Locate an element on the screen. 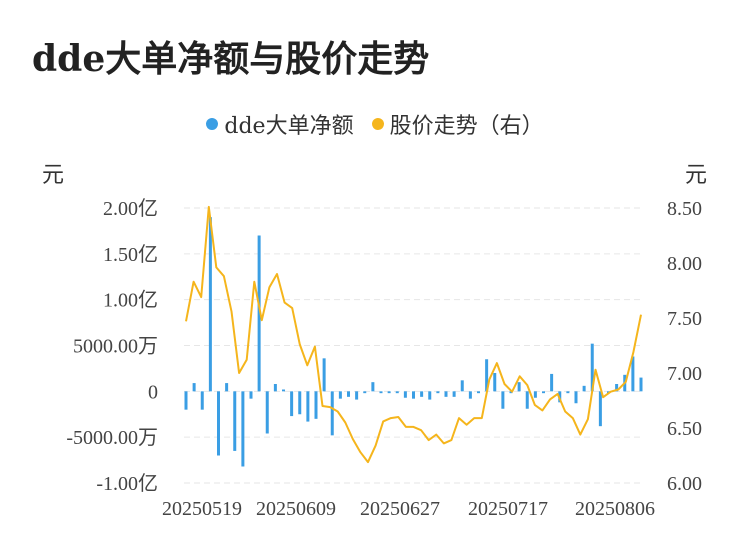 This screenshot has width=750, height=558. legend-item-dde: dde大单净额 is located at coordinates (280, 124).